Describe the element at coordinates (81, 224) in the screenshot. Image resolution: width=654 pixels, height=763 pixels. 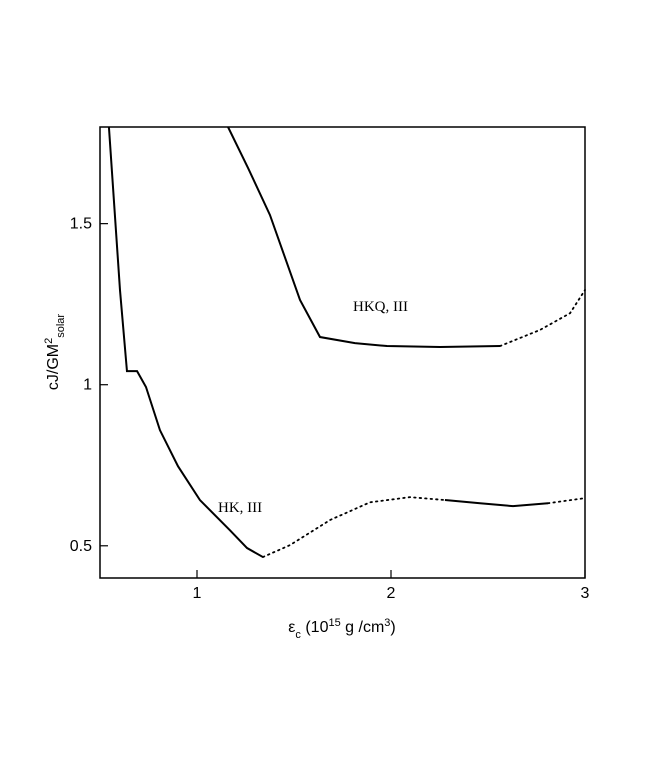
I see `y-tick-label: 1.5` at that location.